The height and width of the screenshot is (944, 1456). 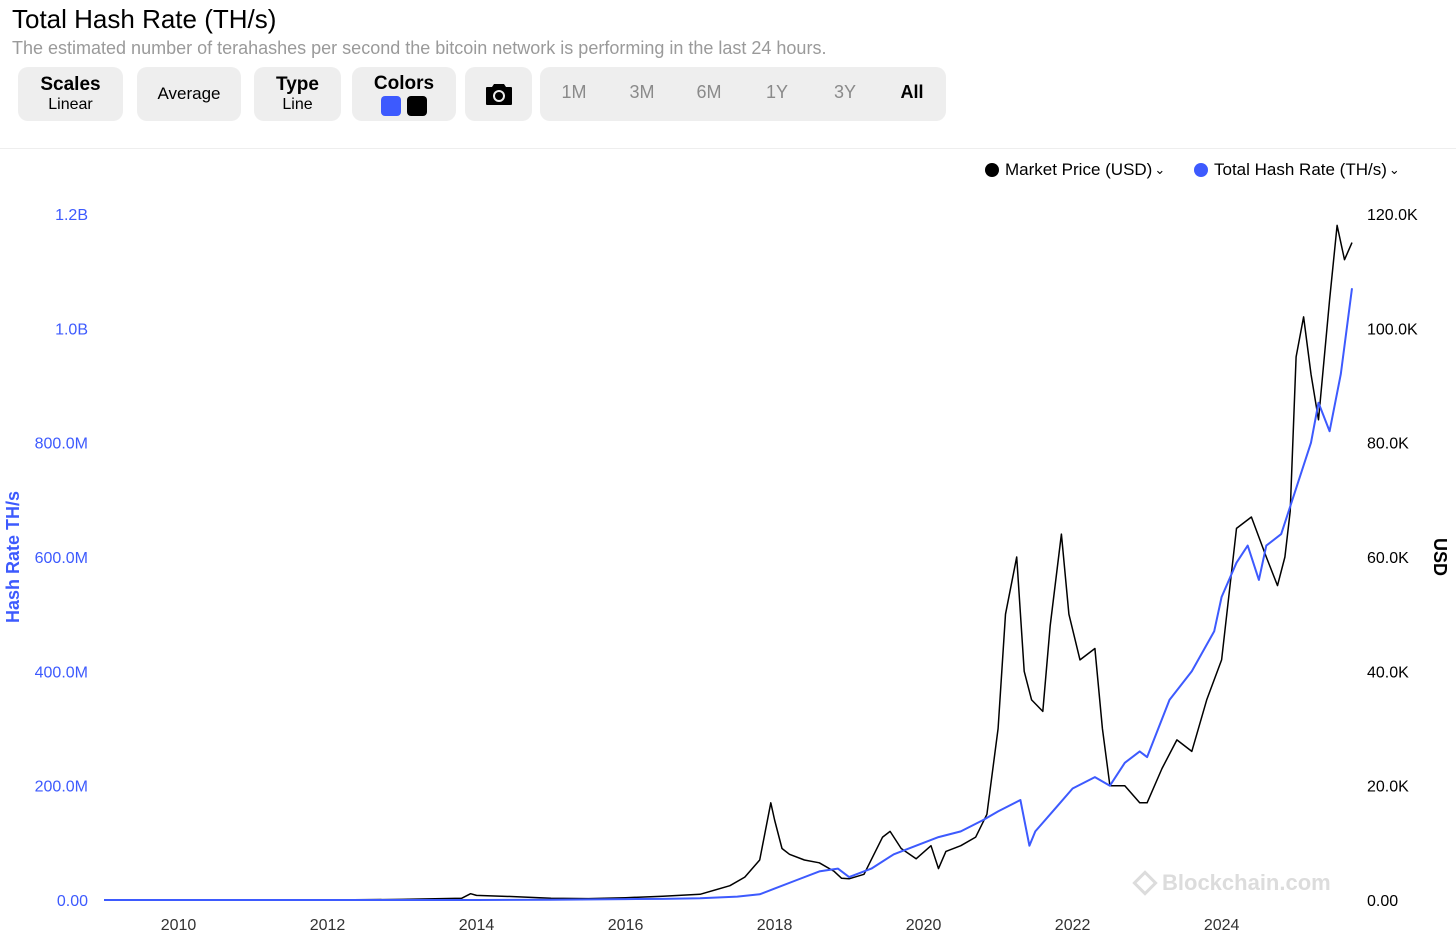 I want to click on left-y-tick-label: 800.0M, so click(x=61, y=444).